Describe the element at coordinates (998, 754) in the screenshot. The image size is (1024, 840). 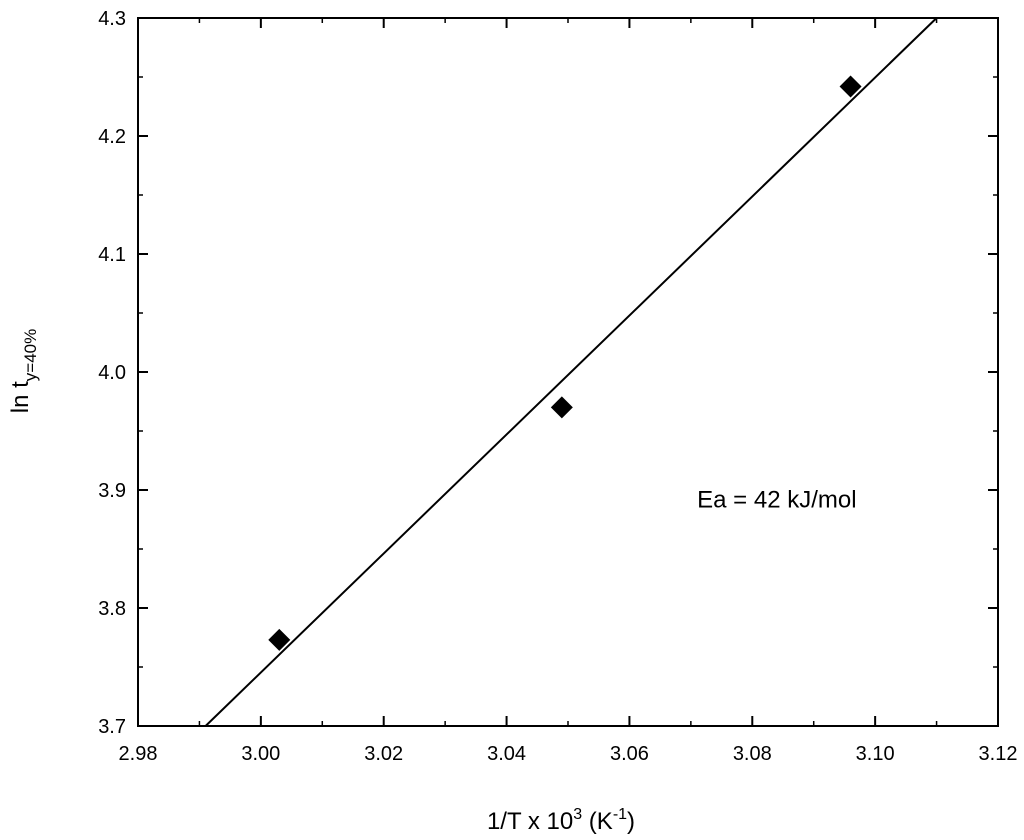
I see `x-tick-label: 3.12` at that location.